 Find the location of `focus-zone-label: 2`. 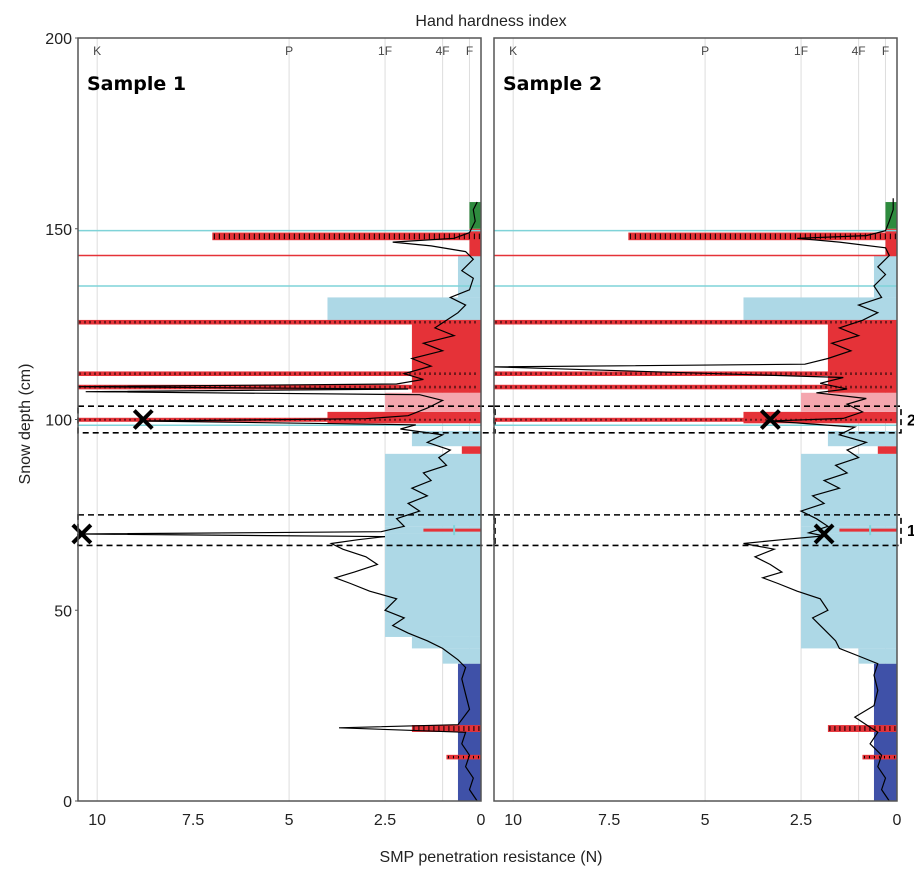

focus-zone-label: 2 is located at coordinates (910, 421).